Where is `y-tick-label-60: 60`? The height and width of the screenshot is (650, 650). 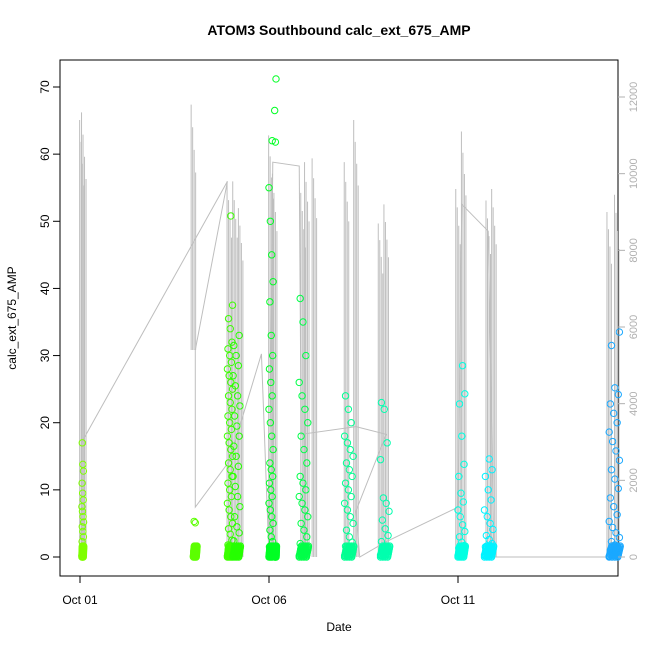 y-tick-label-60: 60 is located at coordinates (45, 154).